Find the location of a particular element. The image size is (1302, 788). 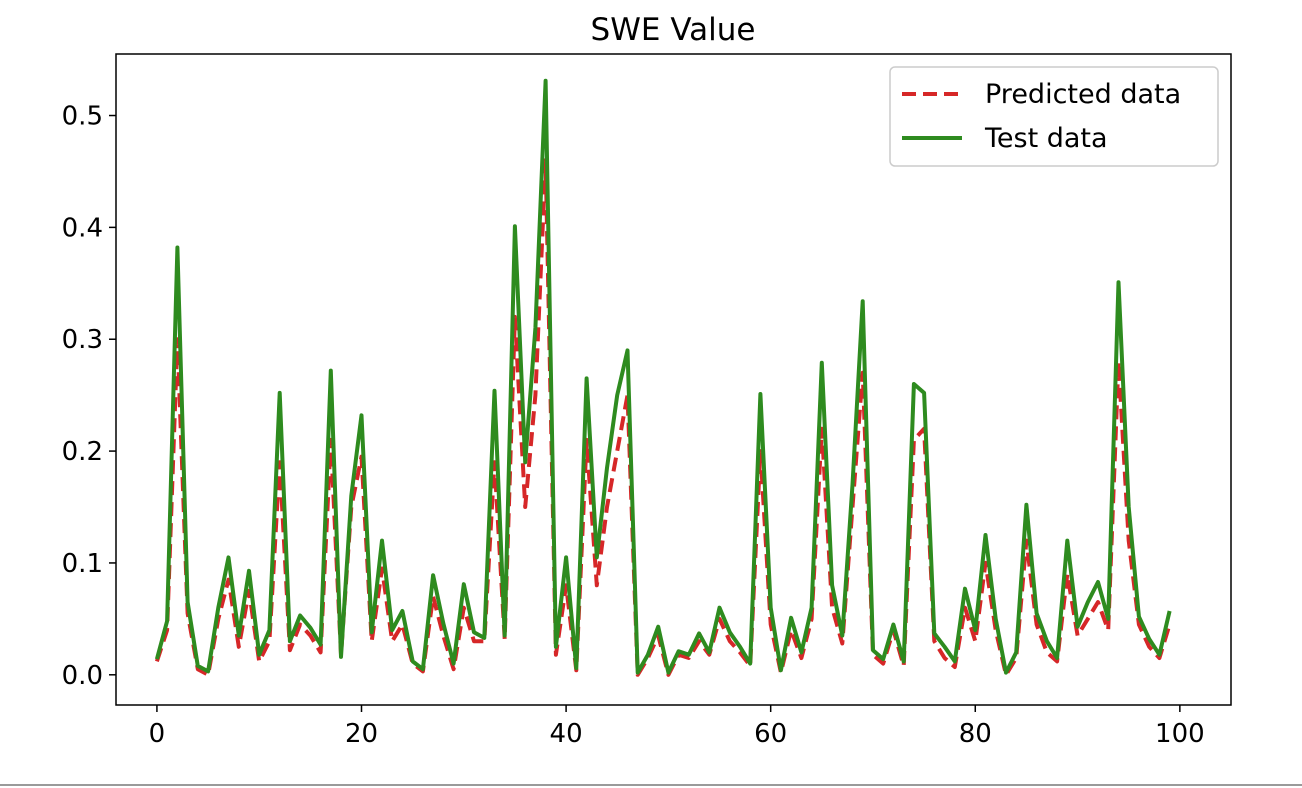

y-tick-label: 0.5 is located at coordinates (82, 117).